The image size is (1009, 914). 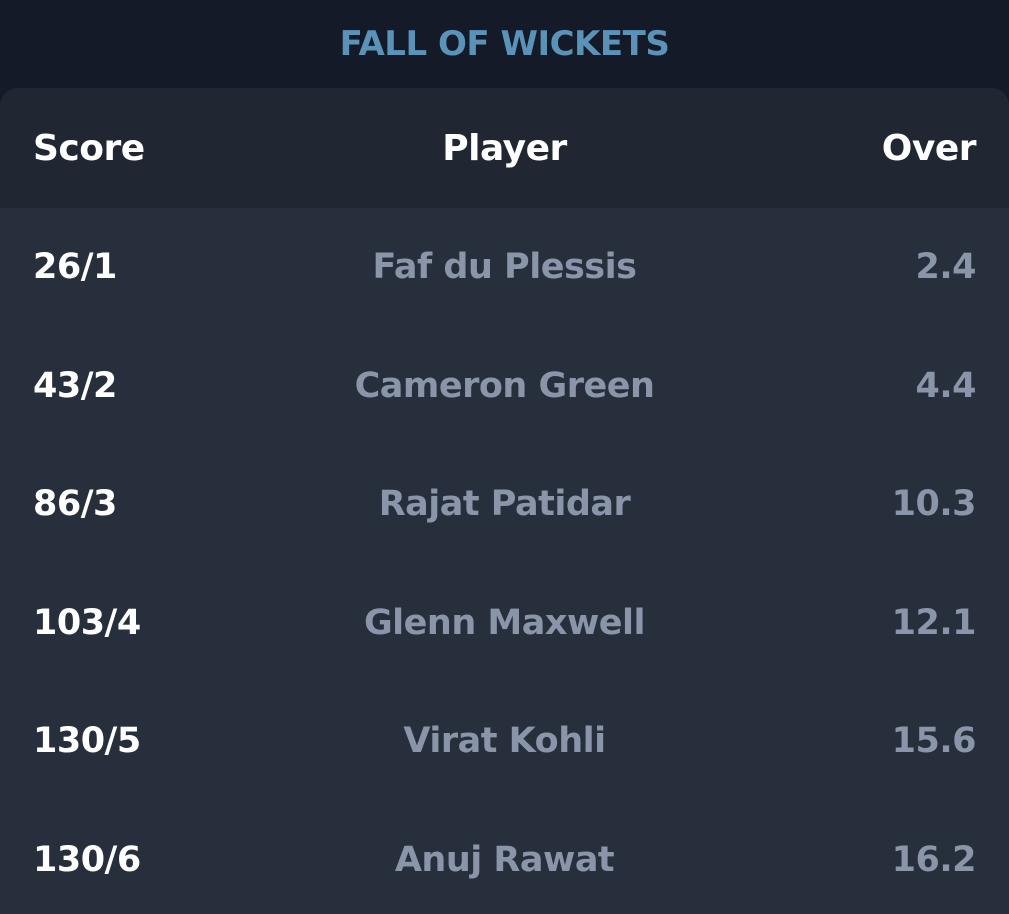 I want to click on table-row: 103/4 Glenn Maxwell 12.1, so click(x=504, y=623).